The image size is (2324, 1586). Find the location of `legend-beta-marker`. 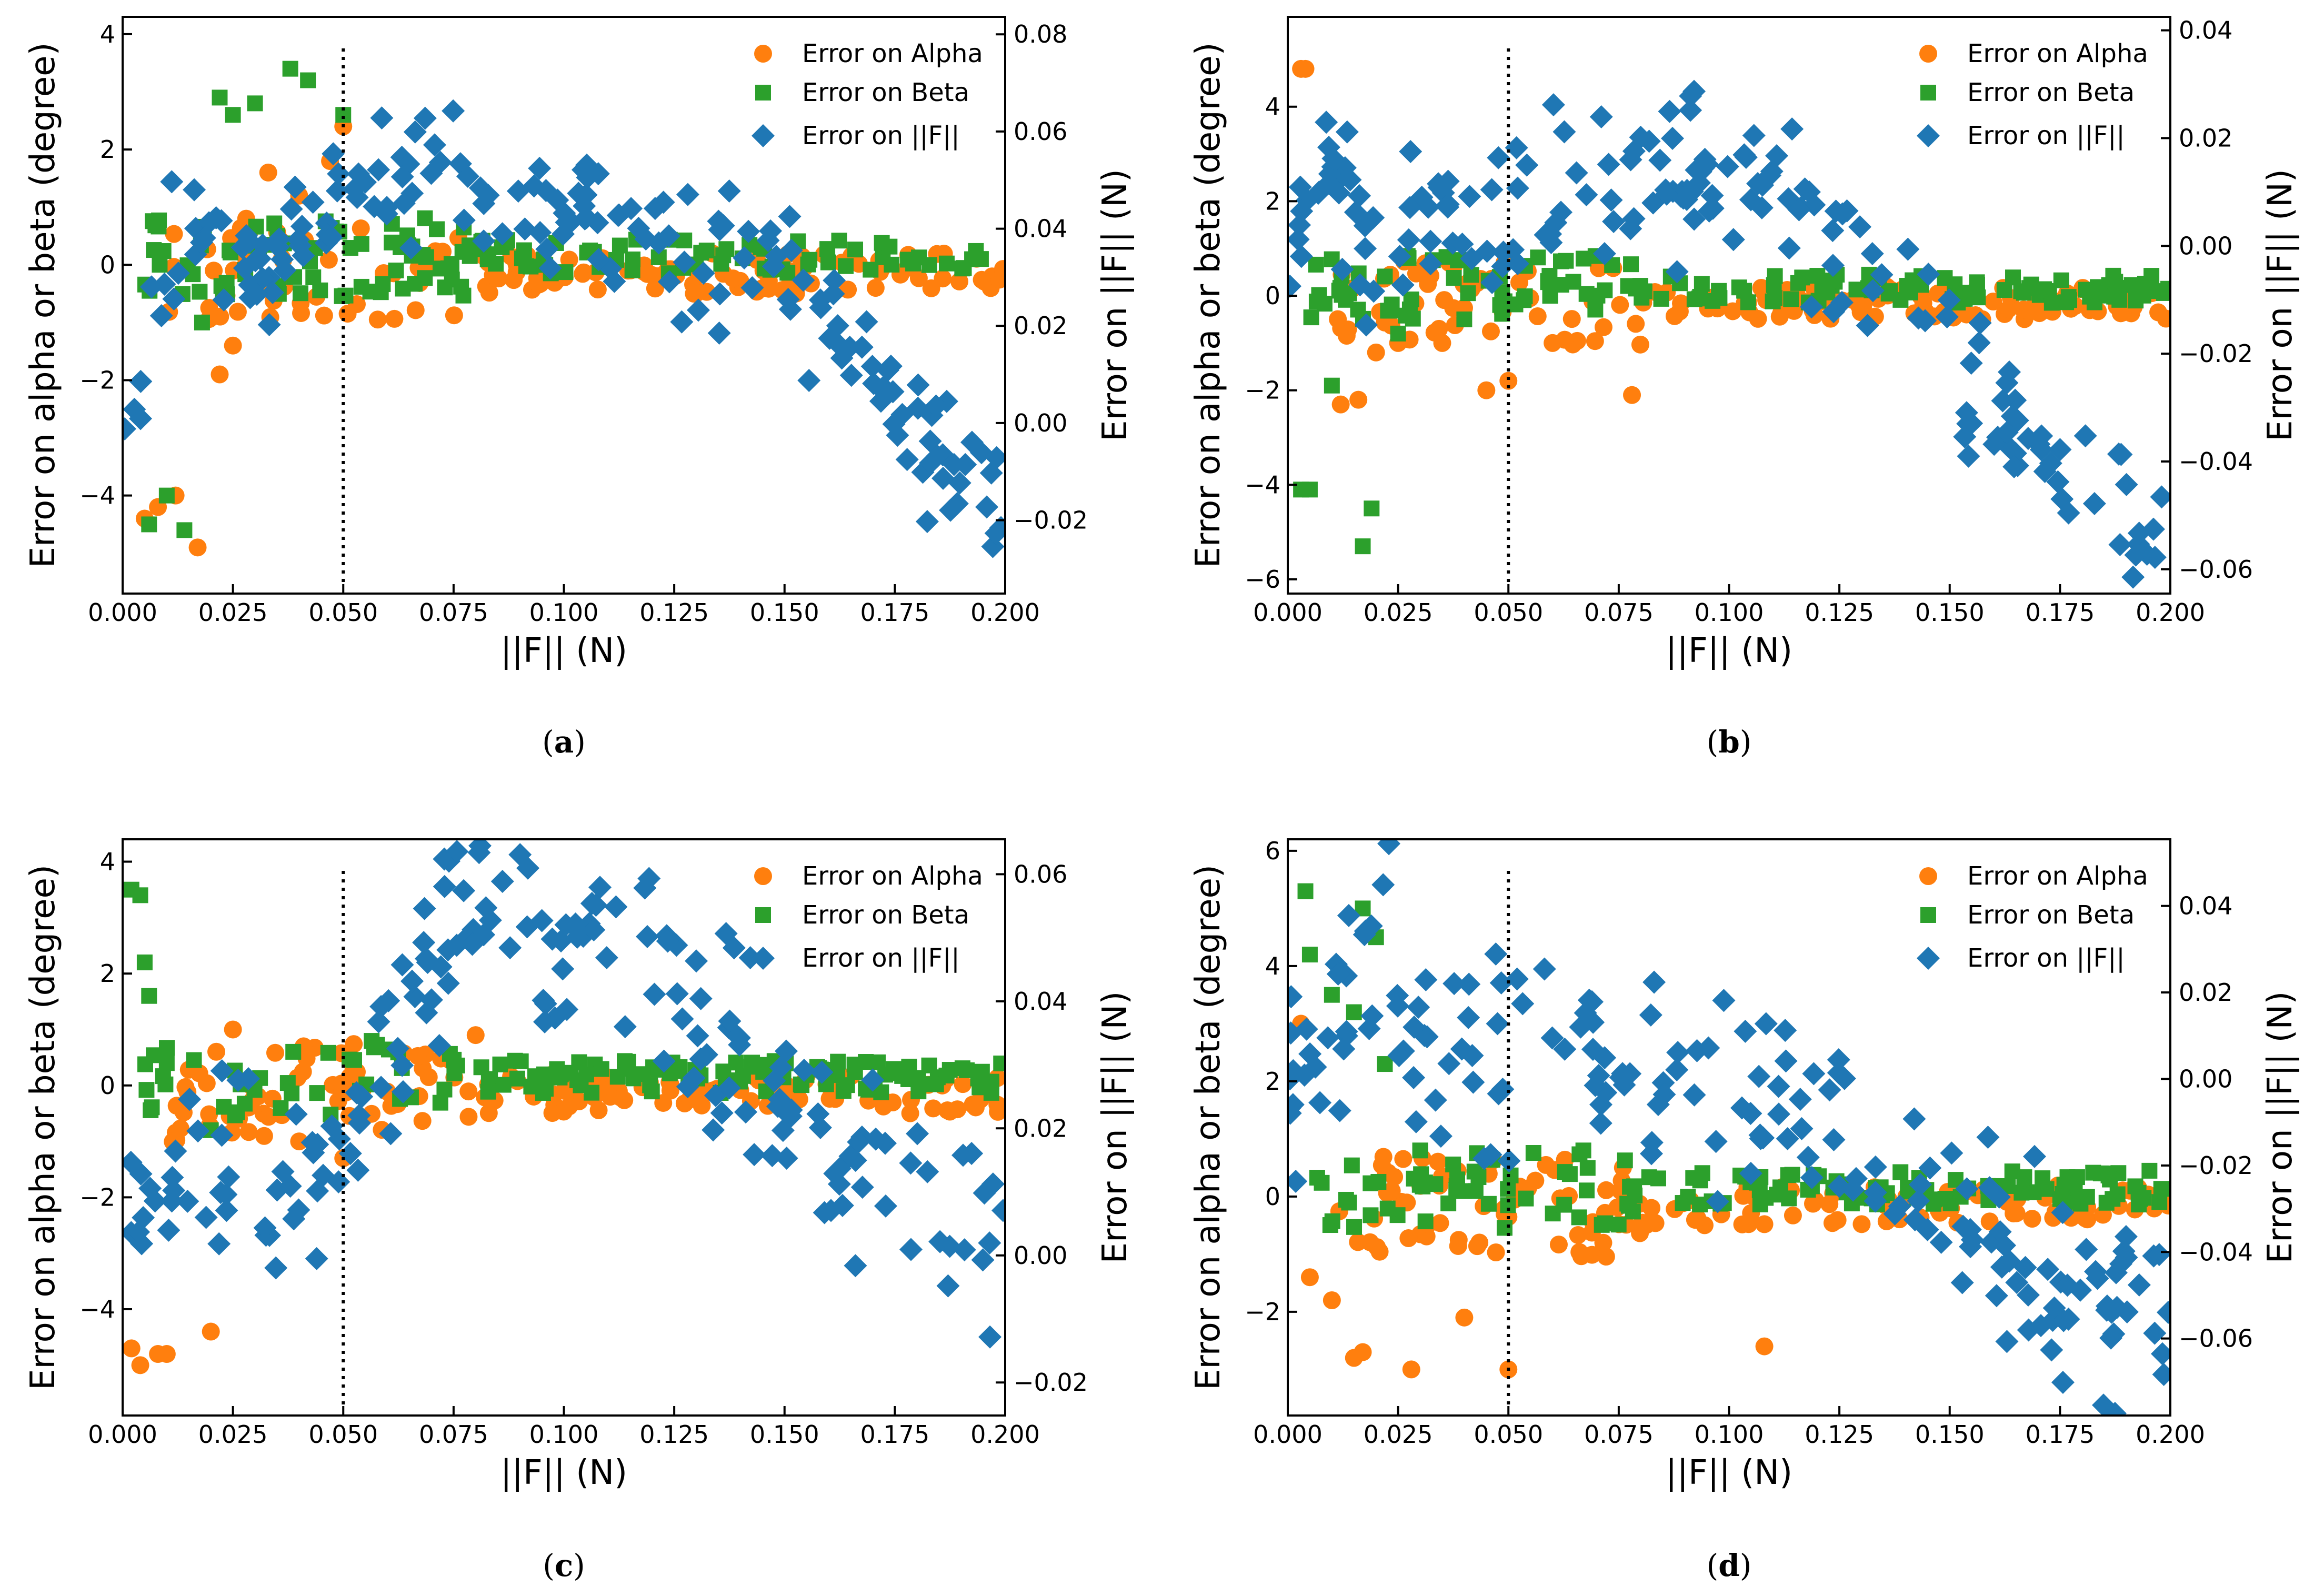

legend-beta-marker is located at coordinates (1928, 93).